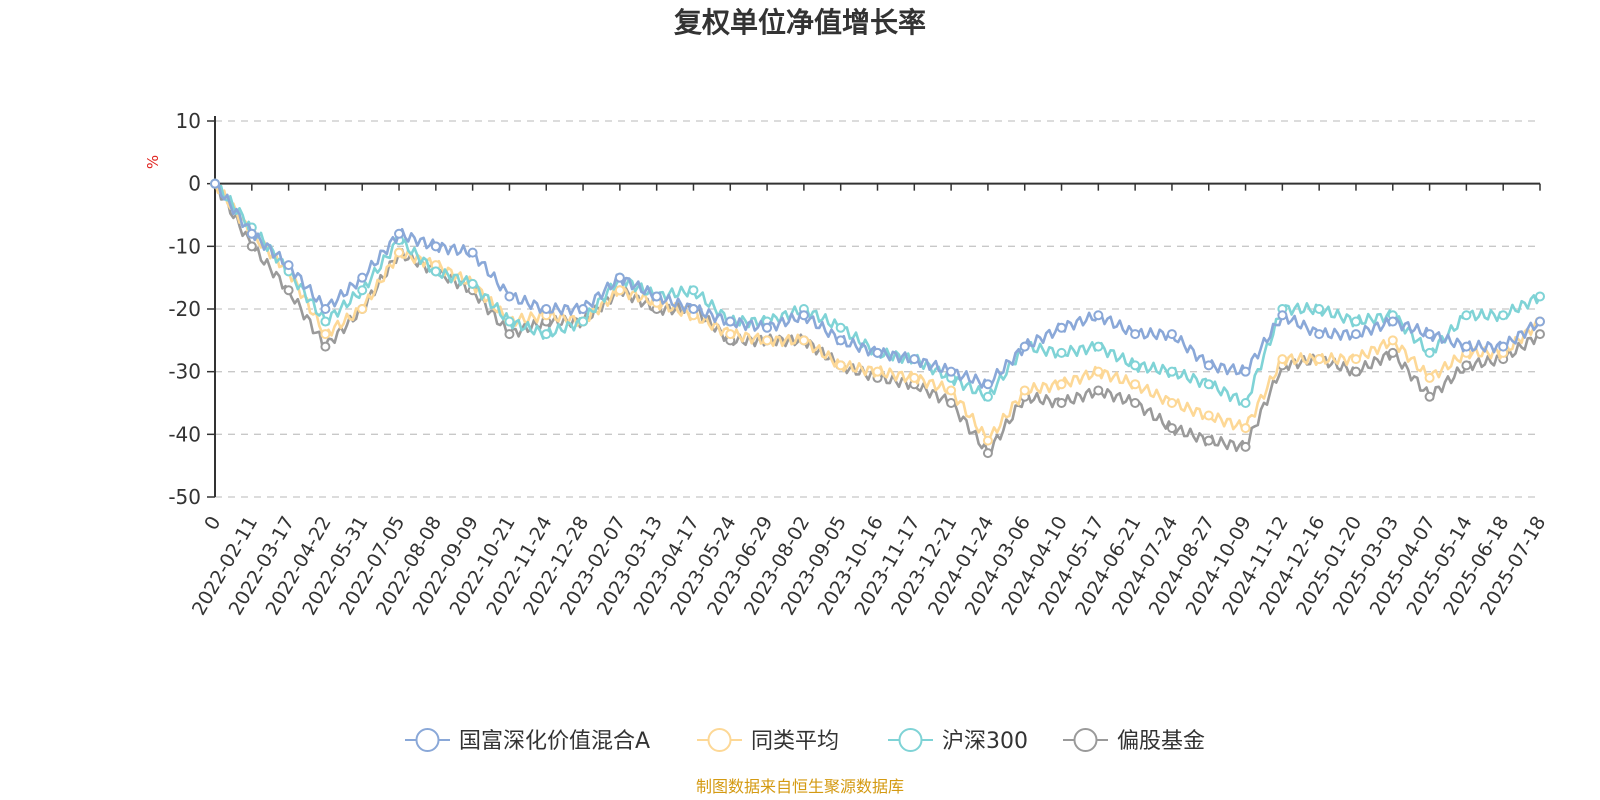 The image size is (1600, 800). I want to click on y-tick-label: -40, so click(184, 434).